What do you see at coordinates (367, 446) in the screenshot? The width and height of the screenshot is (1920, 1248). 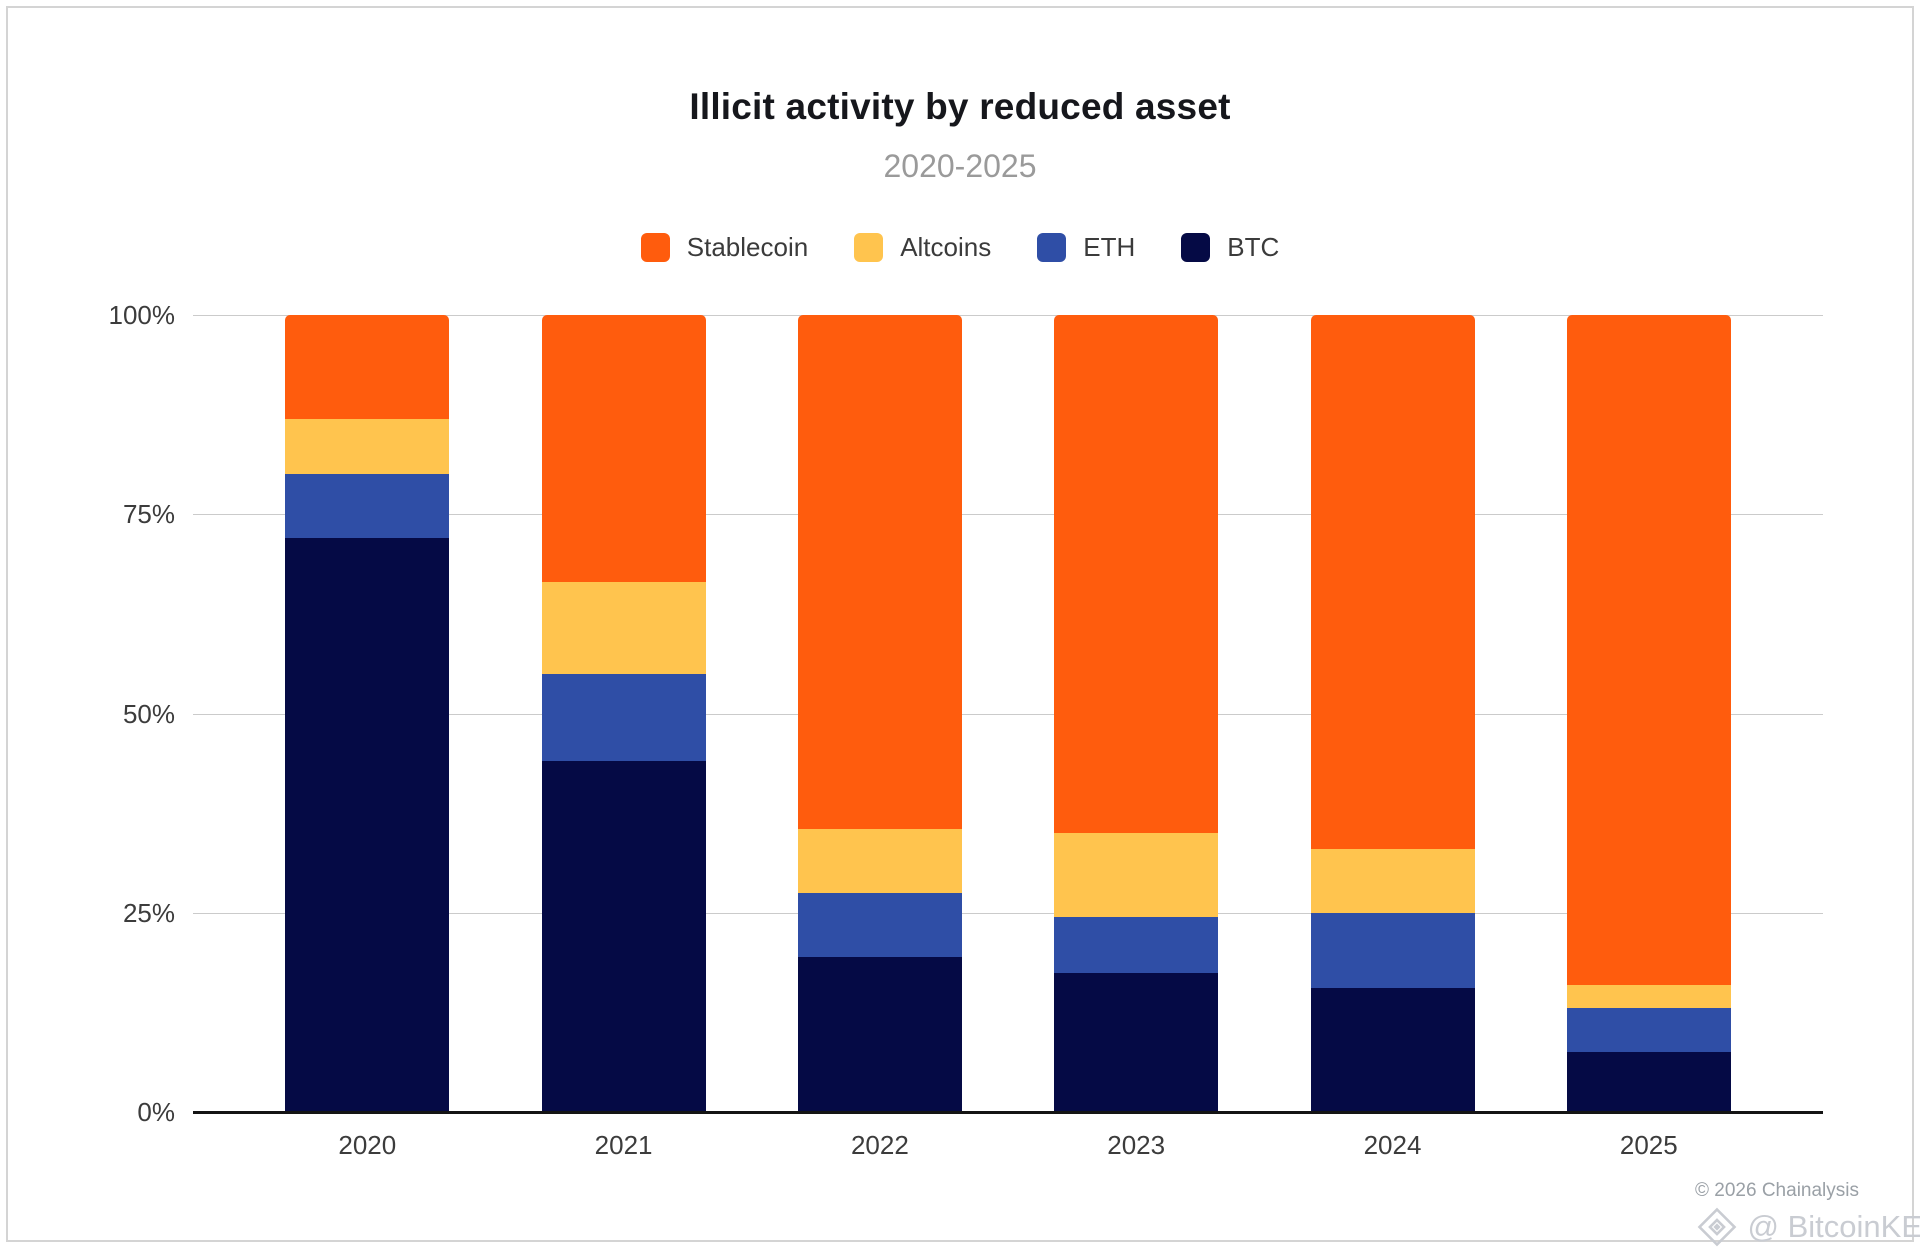 I see `bar-segment-altcoins-2020` at bounding box center [367, 446].